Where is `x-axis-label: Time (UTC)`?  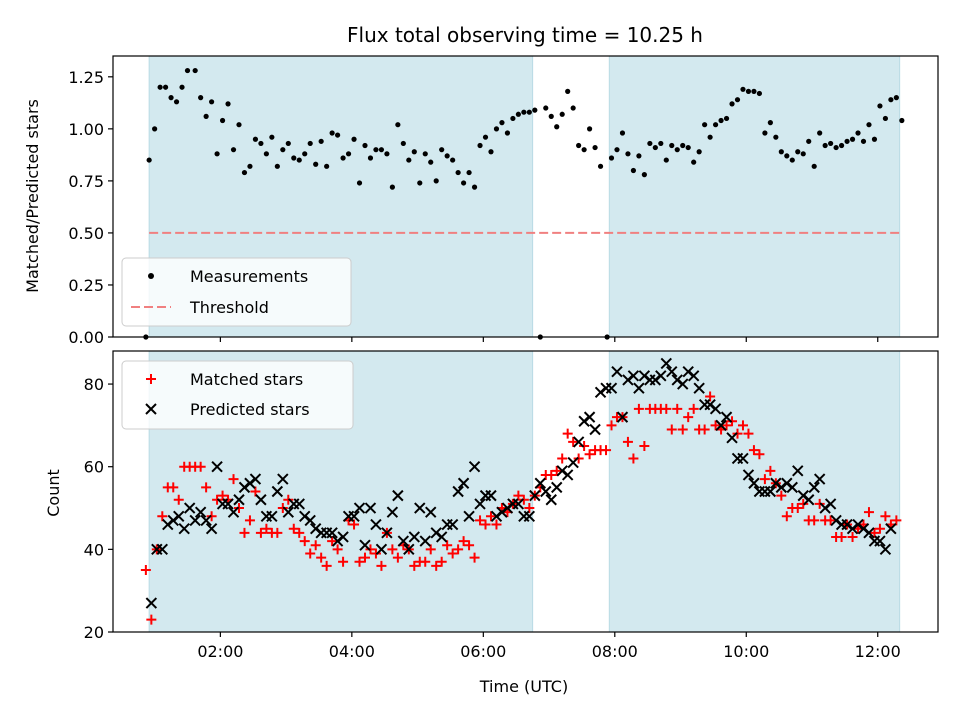 x-axis-label: Time (UTC) is located at coordinates (523, 686).